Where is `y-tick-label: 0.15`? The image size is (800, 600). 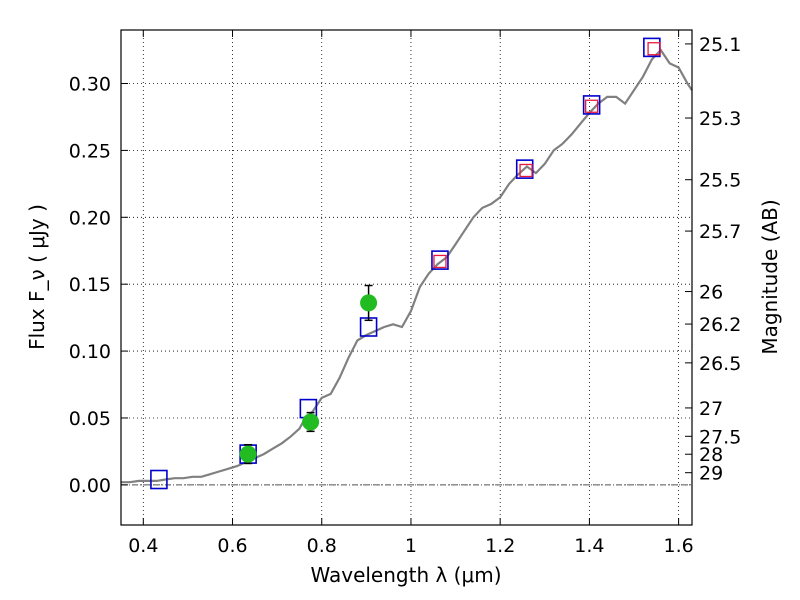
y-tick-label: 0.15 is located at coordinates (90, 285).